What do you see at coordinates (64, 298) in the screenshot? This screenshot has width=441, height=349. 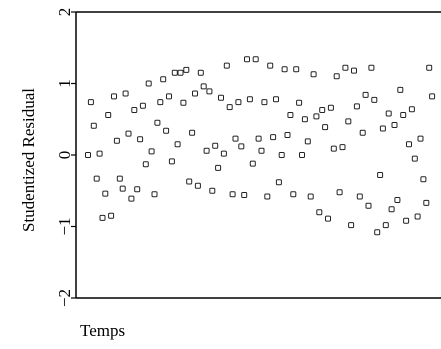 I see `y-tick-label: −2` at bounding box center [64, 298].